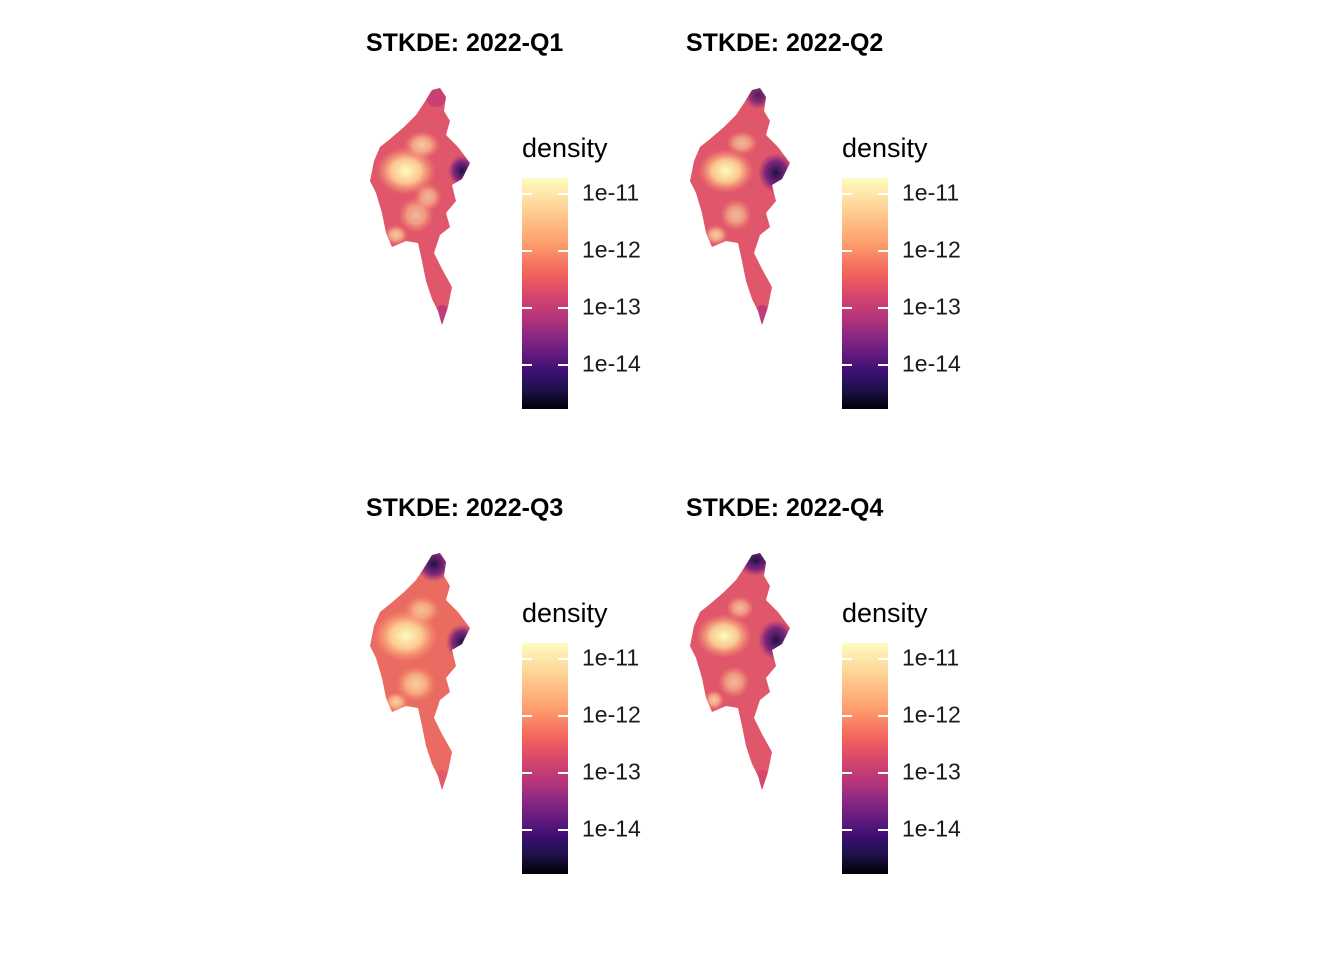 The image size is (1344, 960). What do you see at coordinates (785, 508) in the screenshot?
I see `panel-title: STKDE: 2022-Q4` at bounding box center [785, 508].